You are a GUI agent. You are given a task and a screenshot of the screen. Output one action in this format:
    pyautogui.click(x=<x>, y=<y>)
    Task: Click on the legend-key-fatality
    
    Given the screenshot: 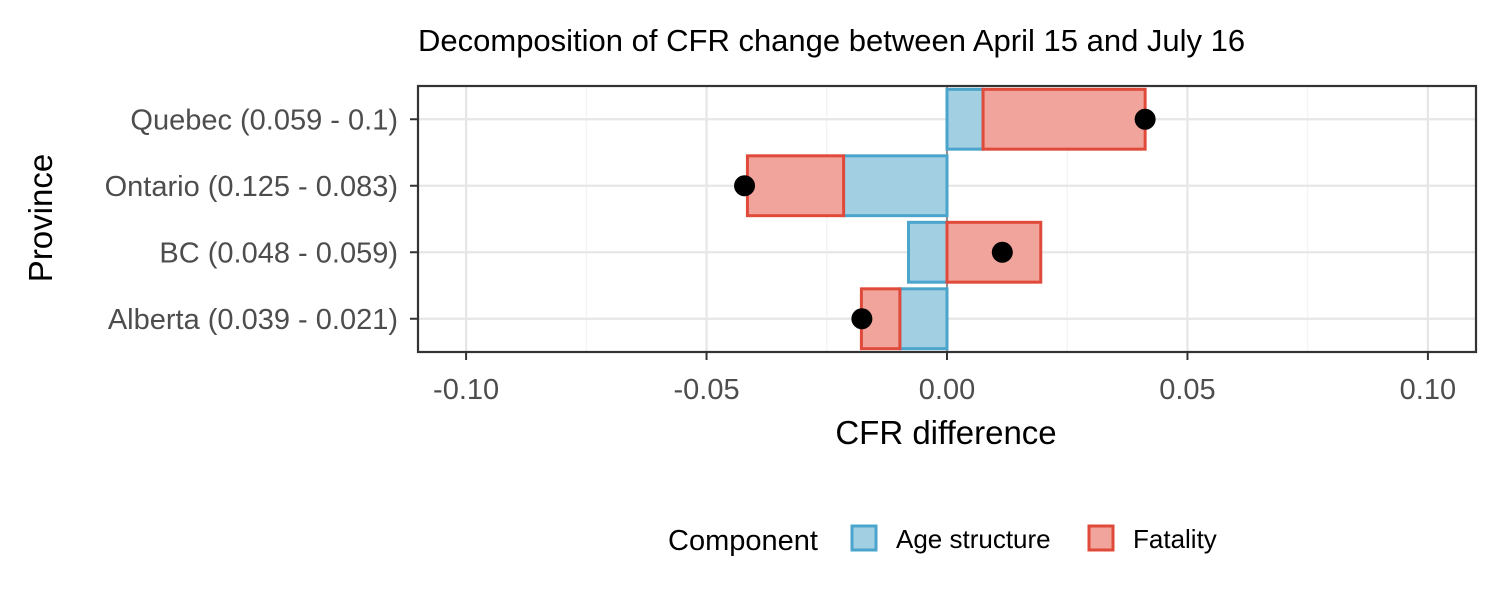 What is the action you would take?
    pyautogui.click(x=1101, y=538)
    